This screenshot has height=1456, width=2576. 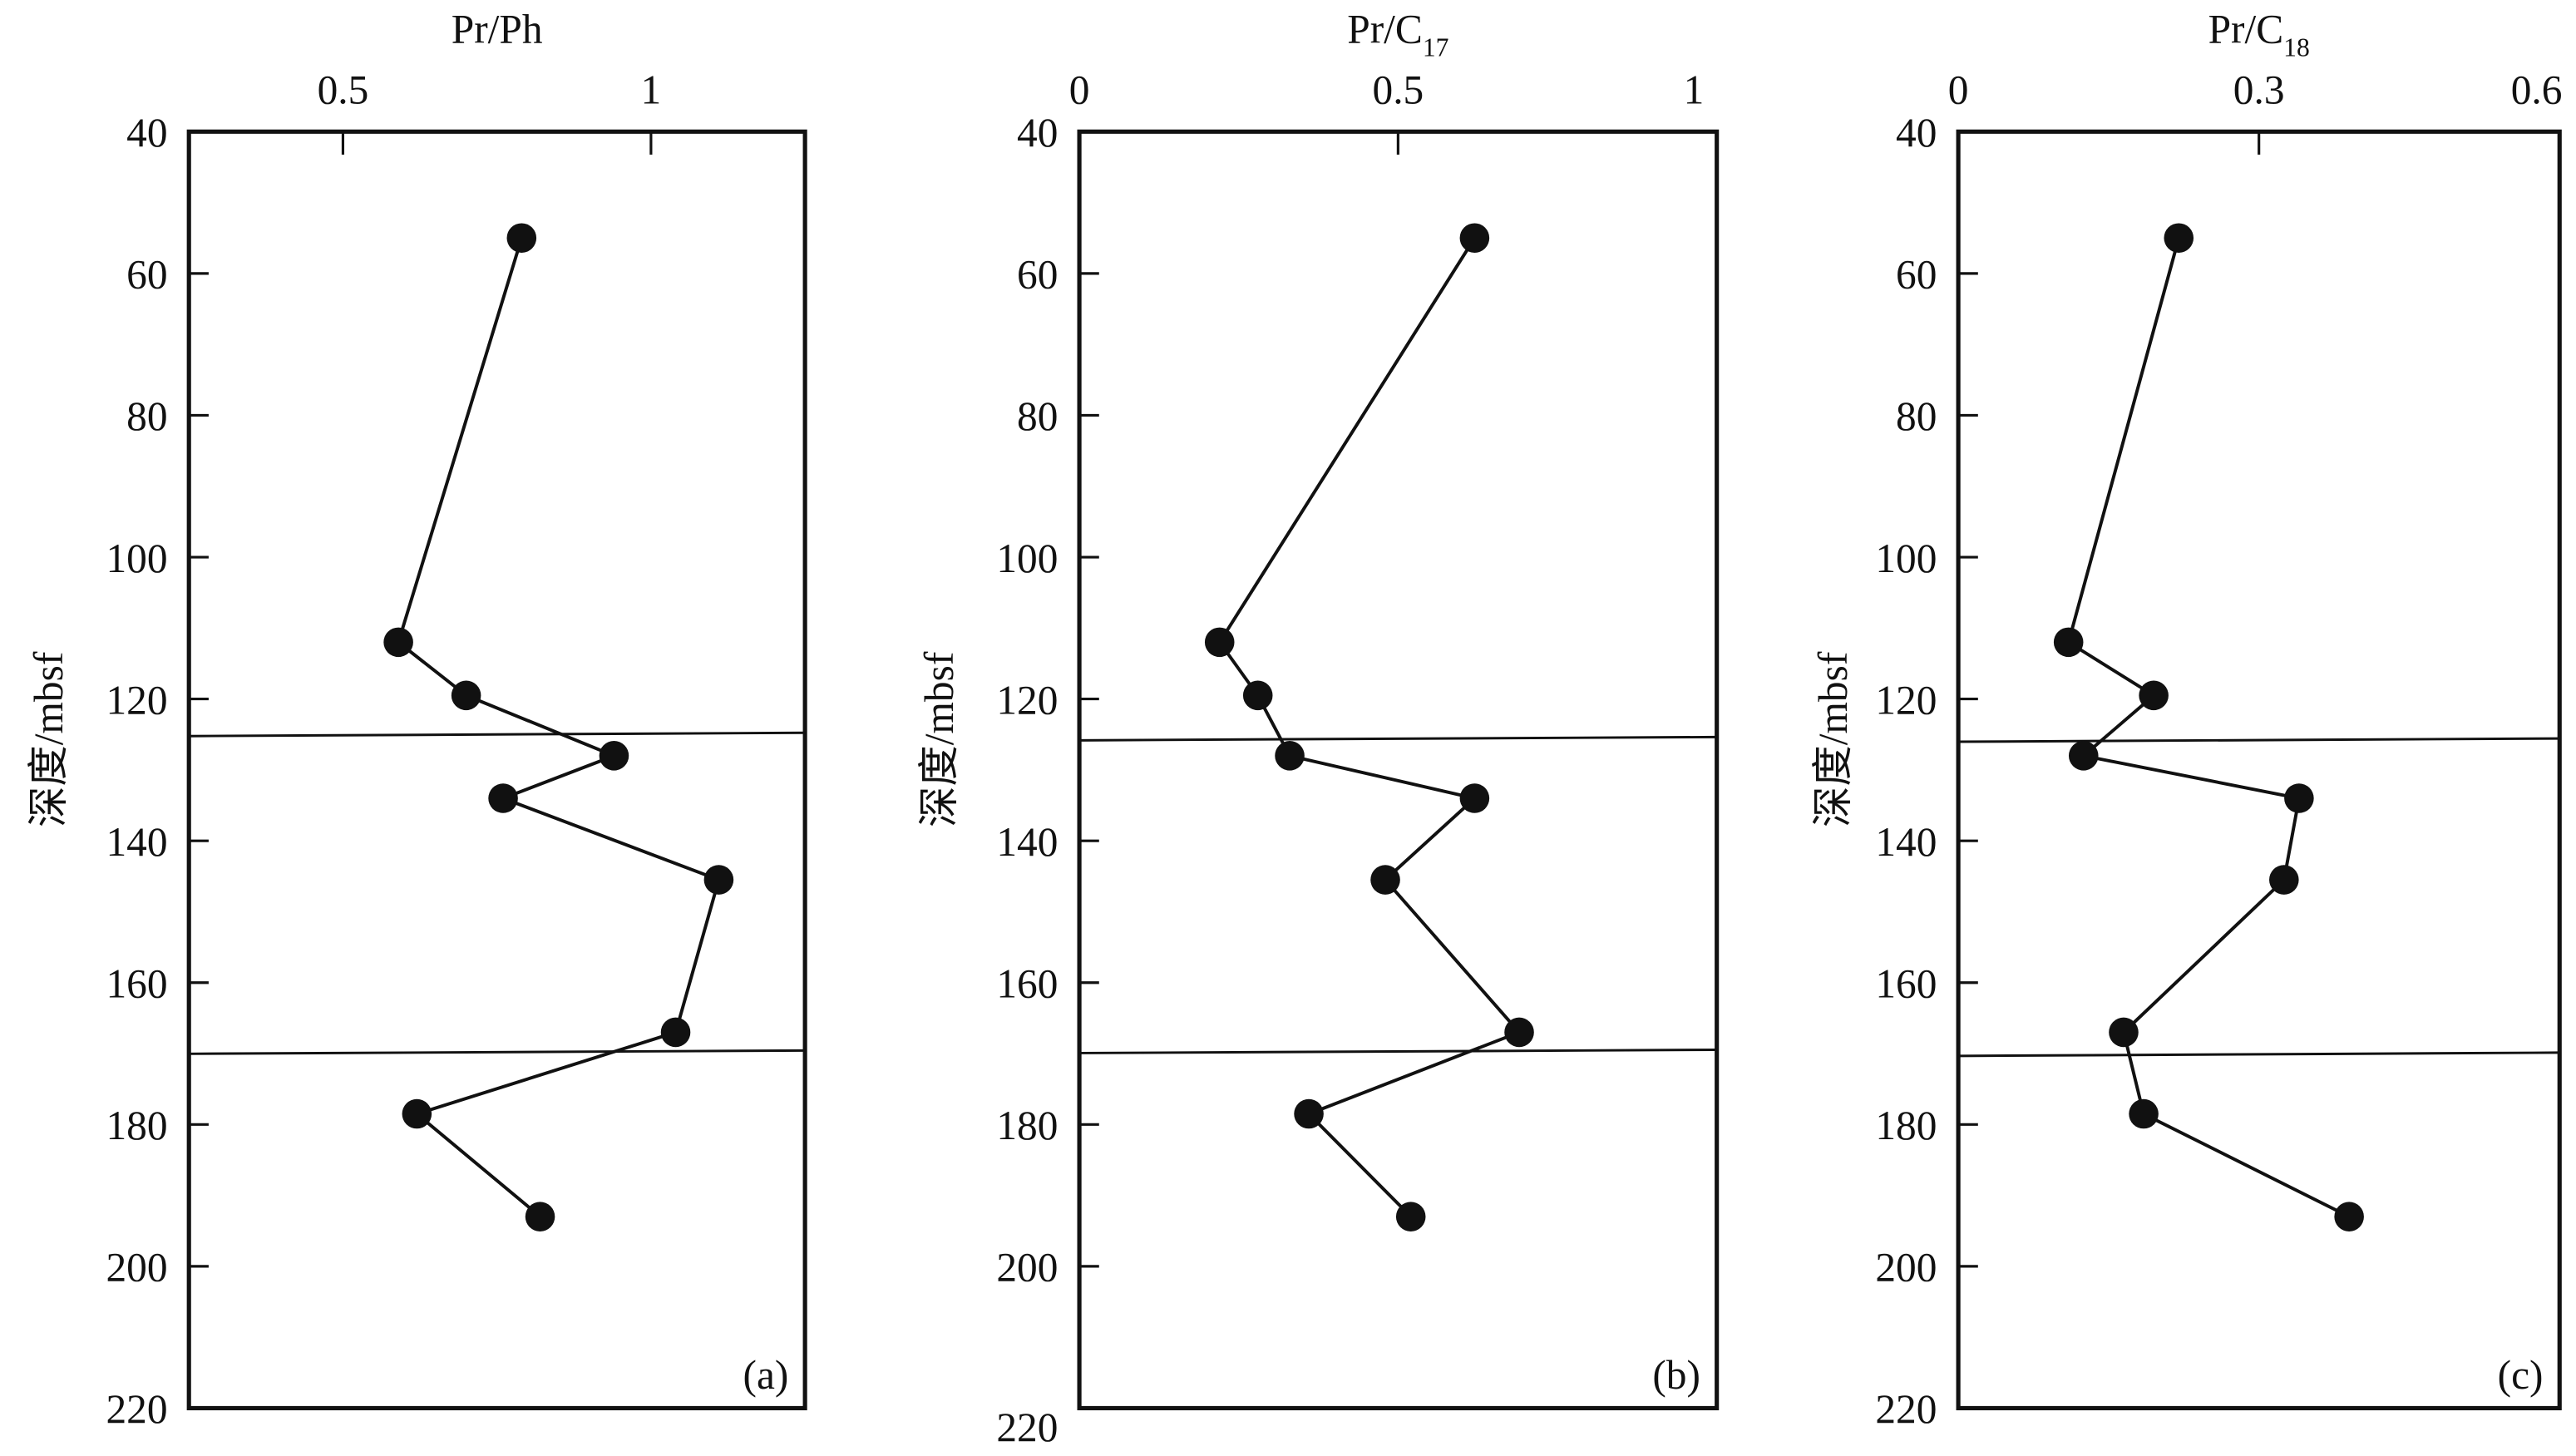 I want to click on x-axis-title: Pr/Ph, so click(x=497, y=29).